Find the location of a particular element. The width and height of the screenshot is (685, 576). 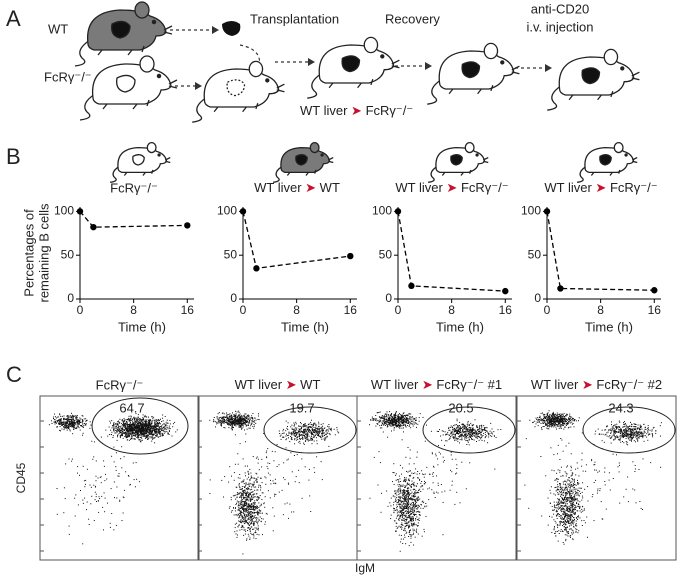

mouse-whisker is located at coordinates (168, 30).